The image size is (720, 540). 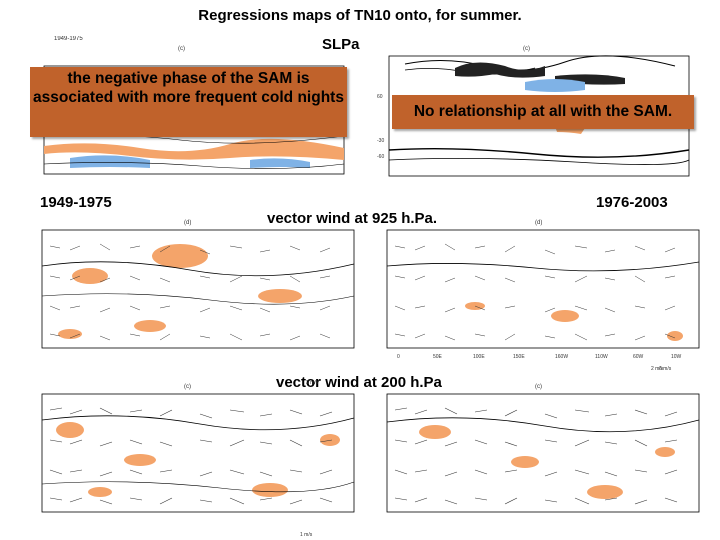 I want to click on period-label-left: 1949-1975, so click(x=76, y=202).